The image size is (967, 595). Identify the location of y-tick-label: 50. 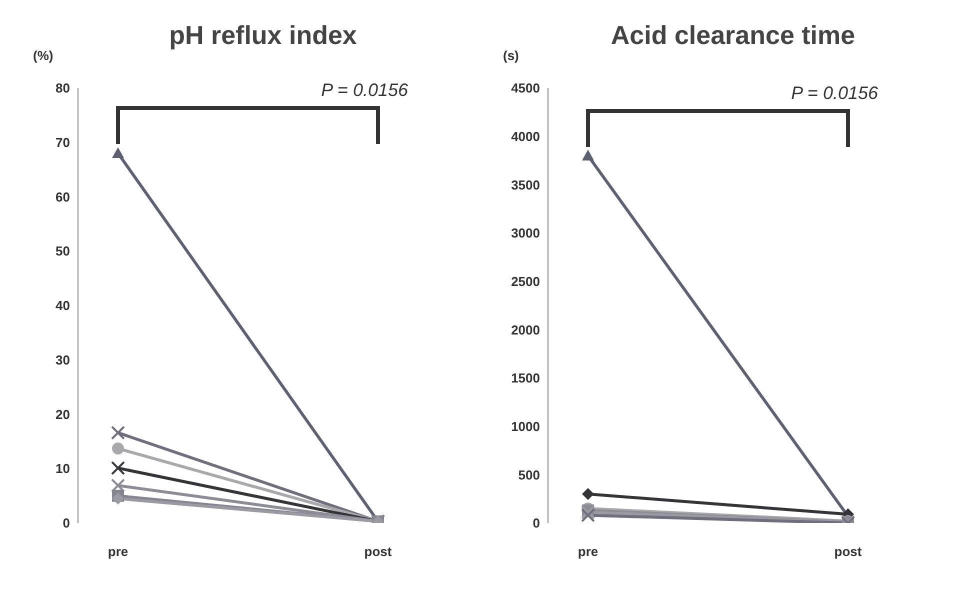
(63, 251).